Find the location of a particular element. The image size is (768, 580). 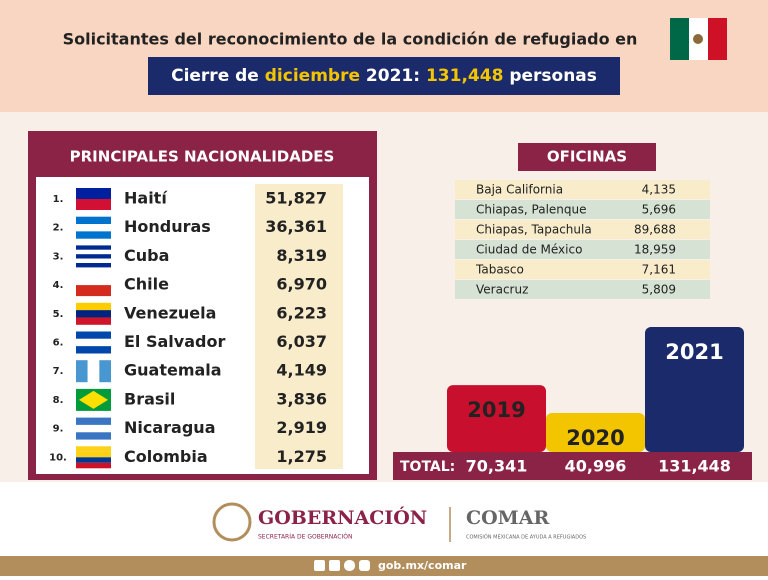

office-name: Chiapas, Palenque is located at coordinates (531, 210).